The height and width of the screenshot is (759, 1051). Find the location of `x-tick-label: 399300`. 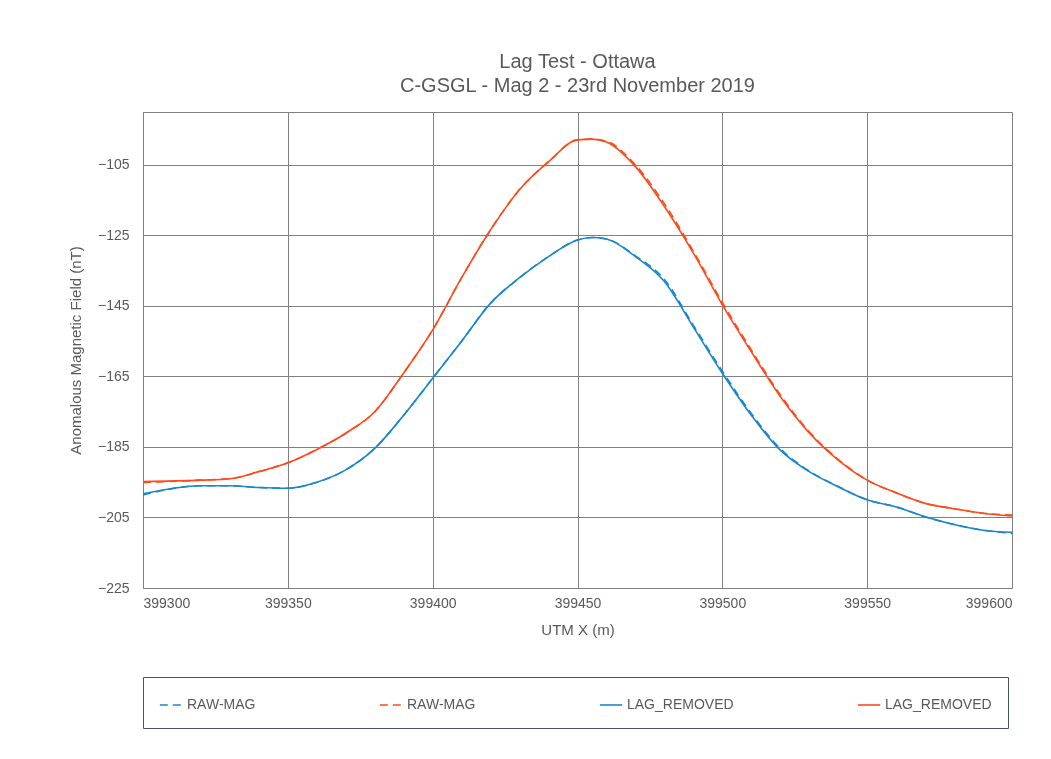

x-tick-label: 399300 is located at coordinates (167, 602).